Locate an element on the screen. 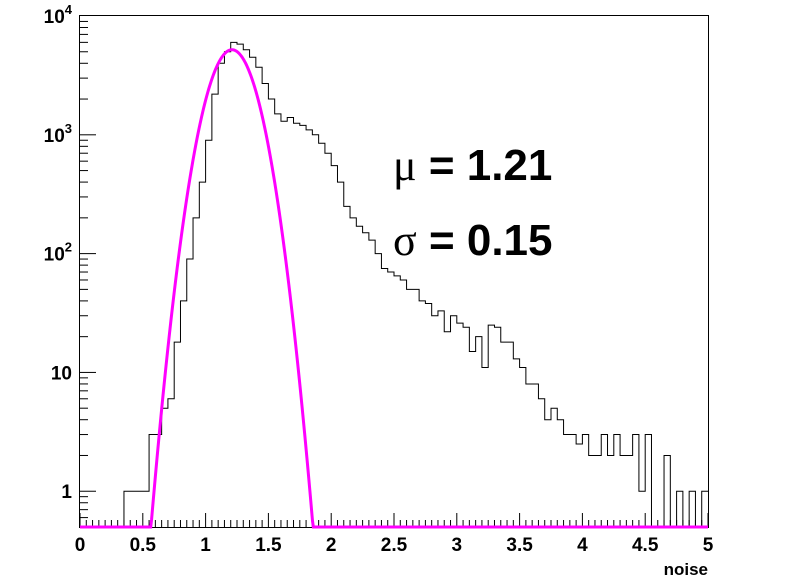  y-tick-label: 10³ is located at coordinates (58, 134).